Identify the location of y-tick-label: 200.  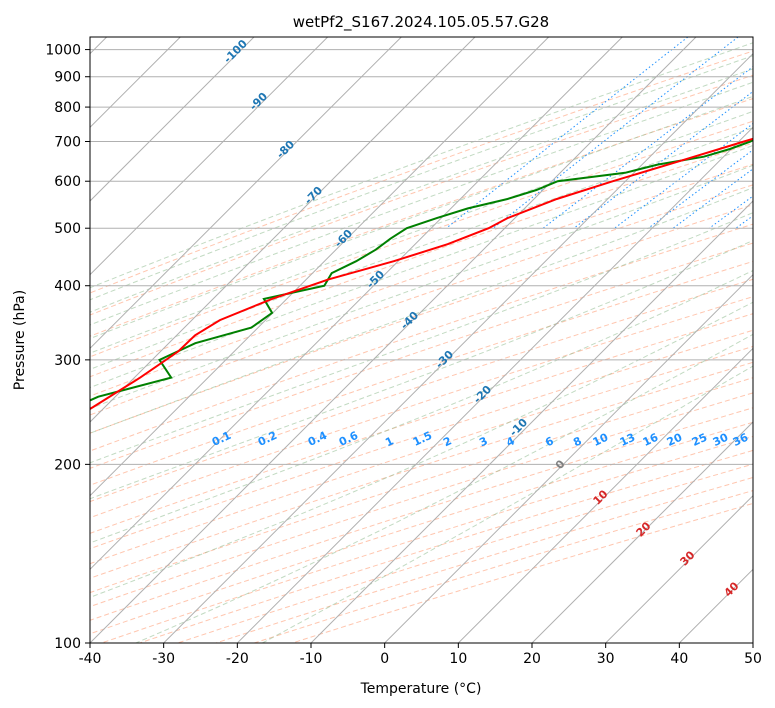
(67, 465).